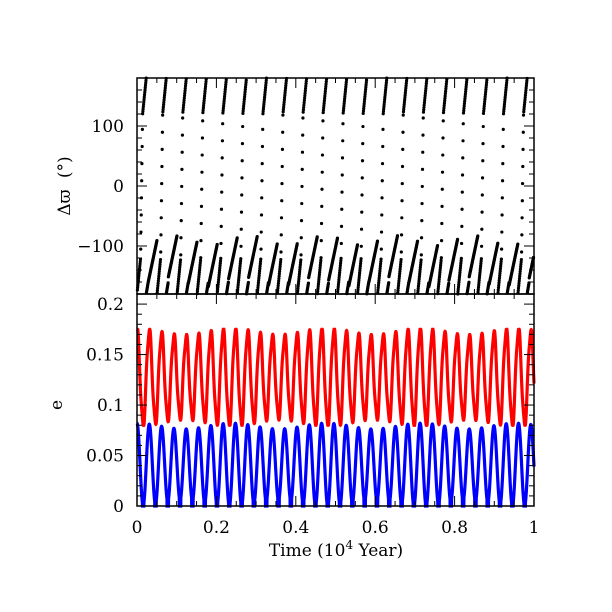  What do you see at coordinates (137, 528) in the screenshot?
I see `bottom-xtick-label: 0` at bounding box center [137, 528].